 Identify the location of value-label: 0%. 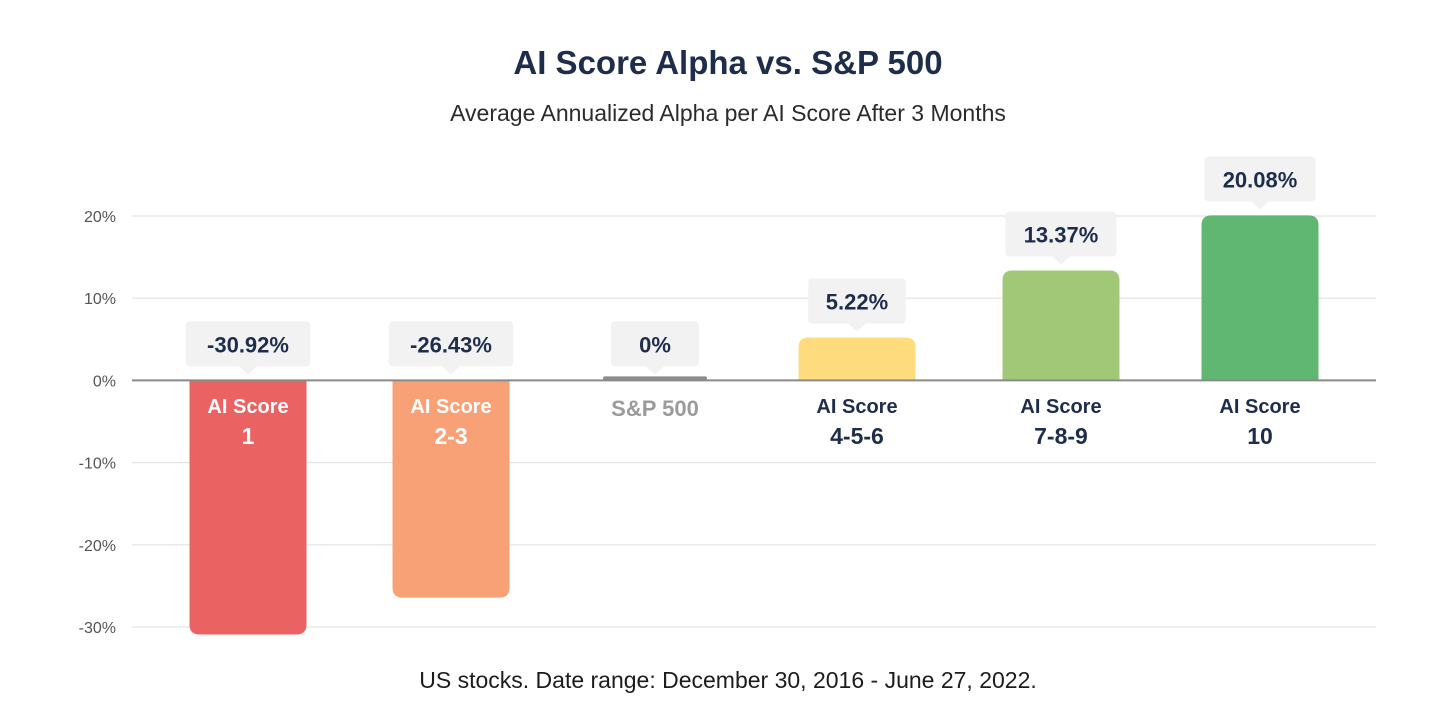
(655, 348).